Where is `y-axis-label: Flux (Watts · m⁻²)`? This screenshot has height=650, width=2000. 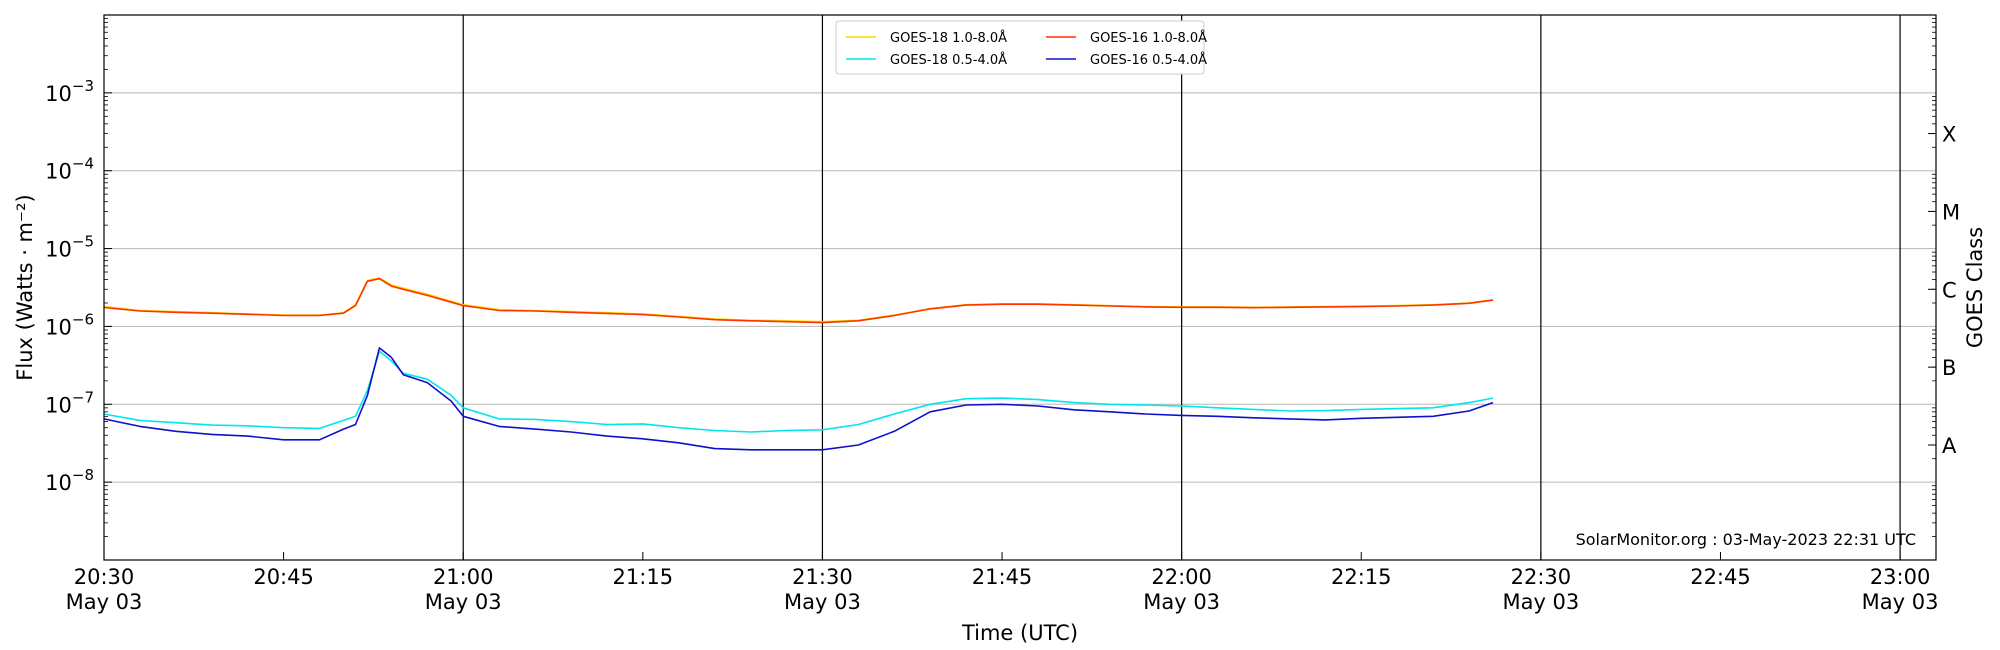
y-axis-label: Flux (Watts · m⁻²) is located at coordinates (25, 287).